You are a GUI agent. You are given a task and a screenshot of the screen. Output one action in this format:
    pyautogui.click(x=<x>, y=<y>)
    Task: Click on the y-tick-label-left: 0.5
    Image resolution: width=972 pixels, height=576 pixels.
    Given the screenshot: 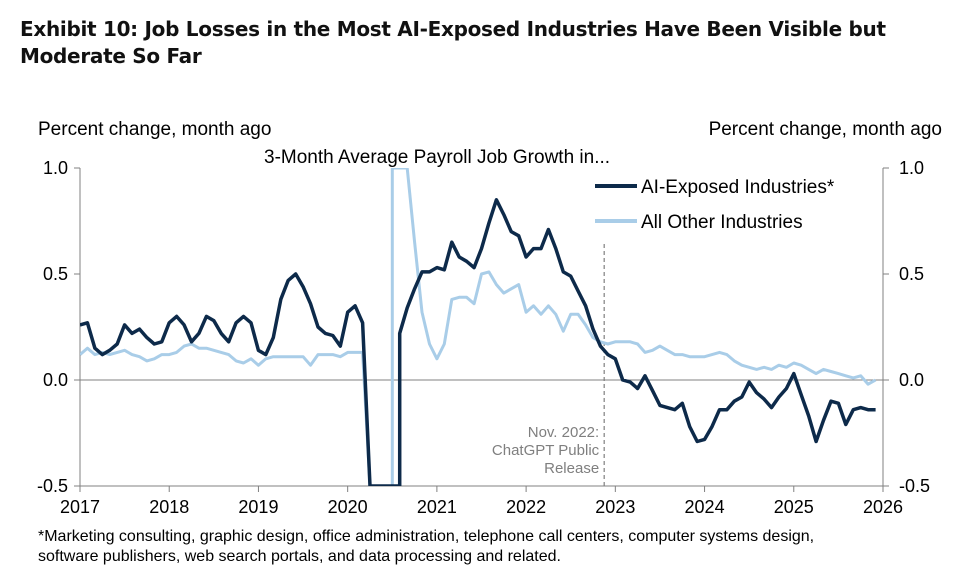 What is the action you would take?
    pyautogui.click(x=55, y=274)
    